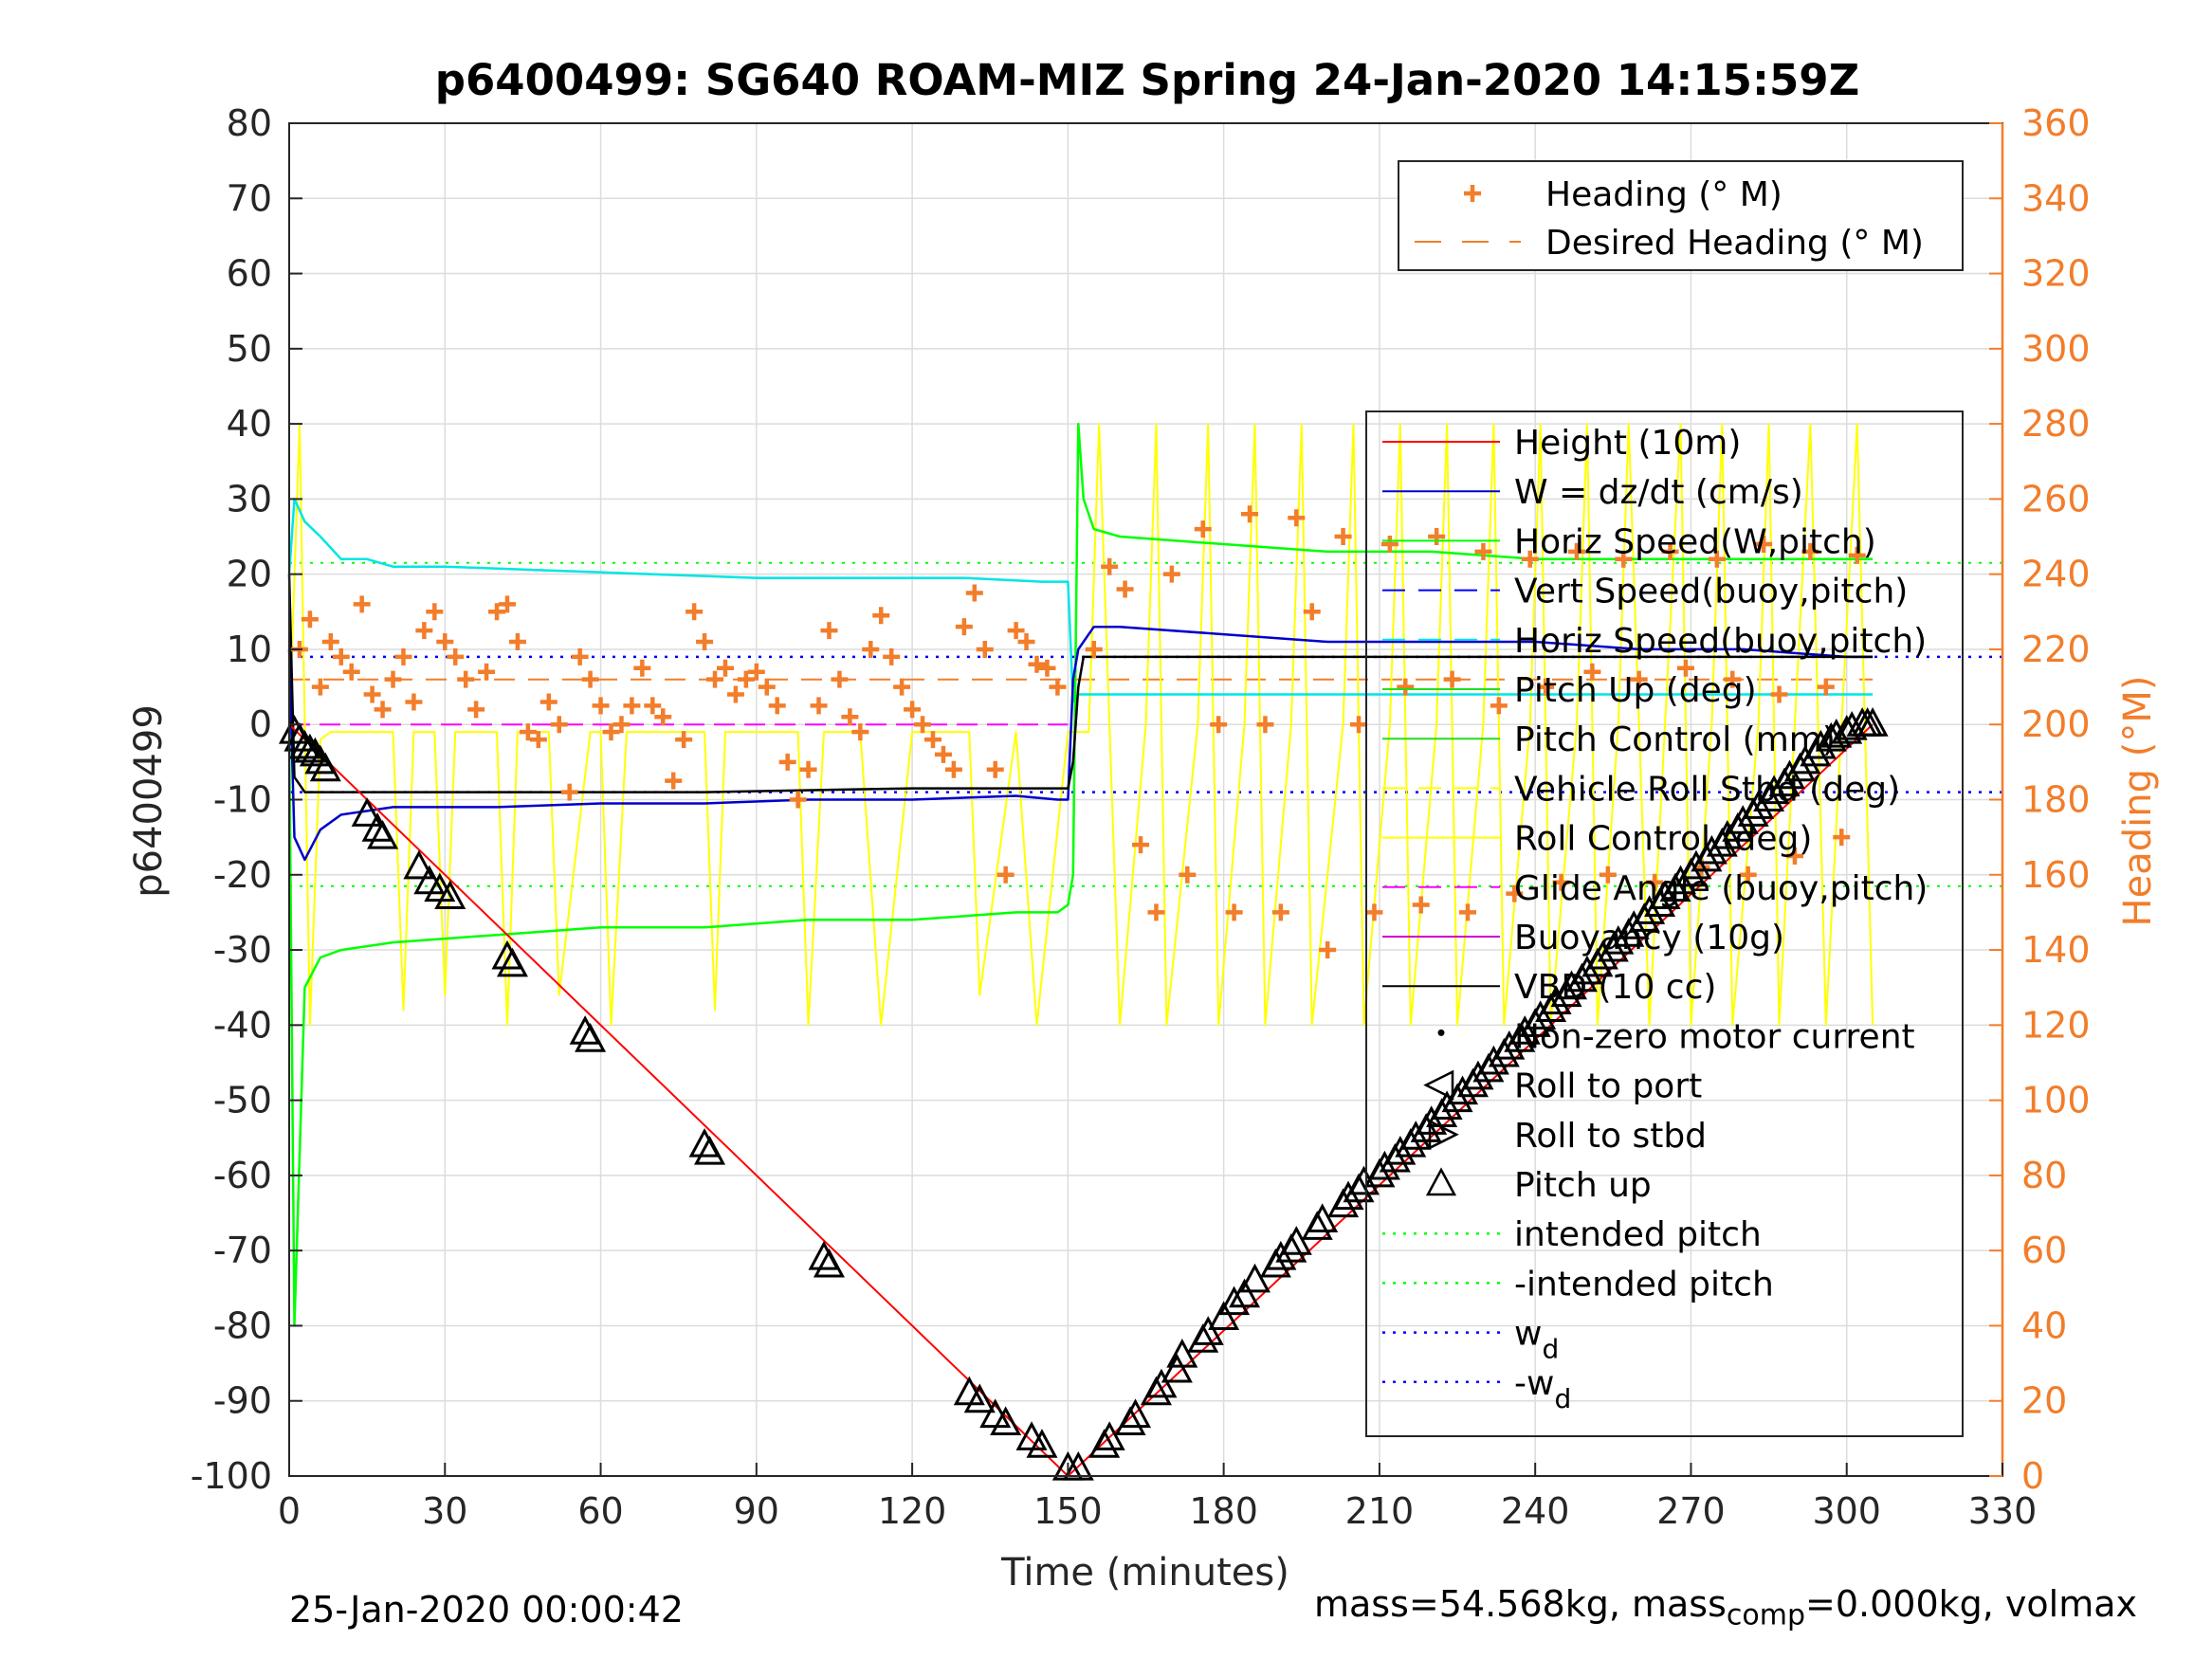 This screenshot has width=2212, height=1659. Describe the element at coordinates (486, 1610) in the screenshot. I see `footer-timestamp: 25-Jan-2020 00:00:42` at that location.